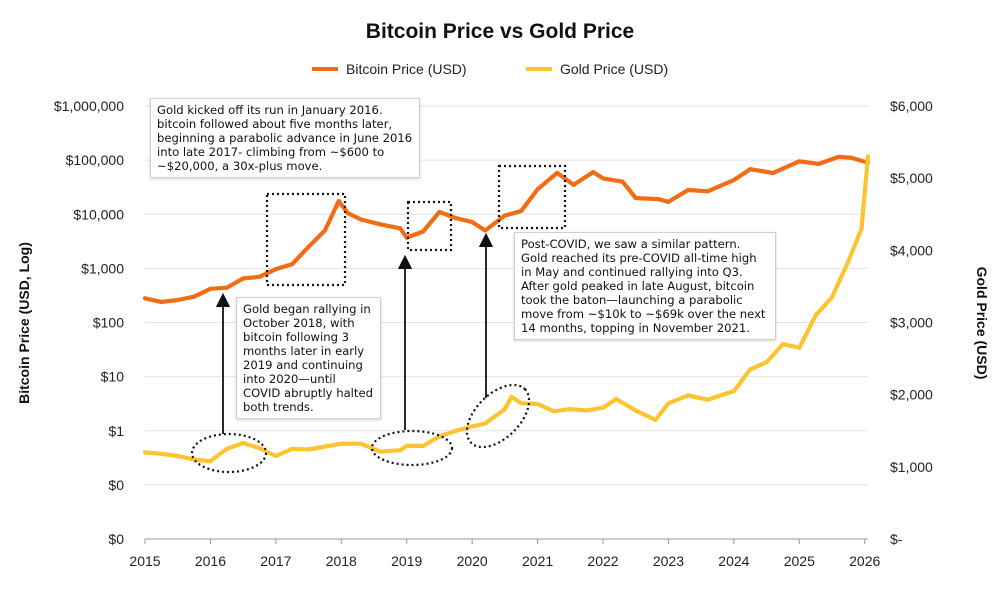  I want to click on x-tick-label: 2022, so click(602, 561).